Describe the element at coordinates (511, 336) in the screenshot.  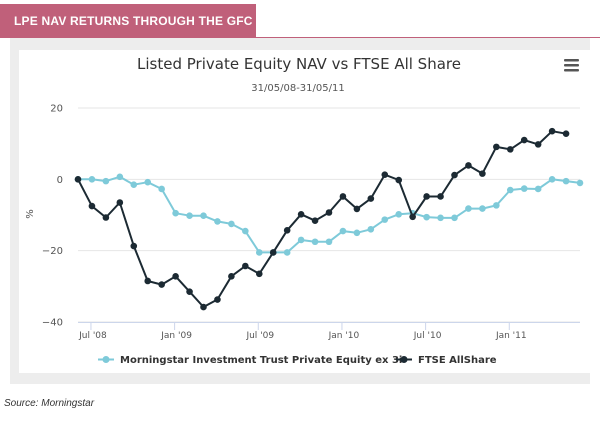
I see `x-tick-label: Jan '11` at that location.